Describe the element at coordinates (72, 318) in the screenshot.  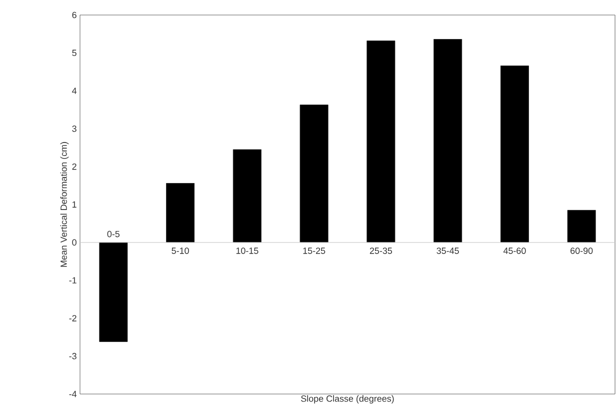
I see `y-tick-label: -2` at that location.